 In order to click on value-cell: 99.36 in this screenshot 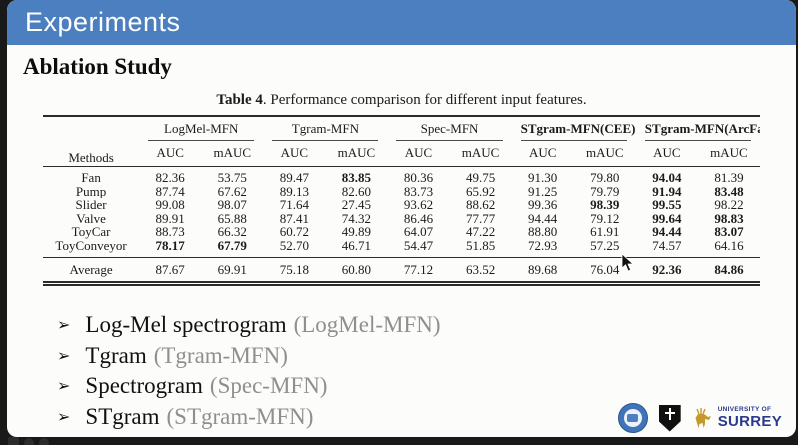, I will do `click(543, 205)`.